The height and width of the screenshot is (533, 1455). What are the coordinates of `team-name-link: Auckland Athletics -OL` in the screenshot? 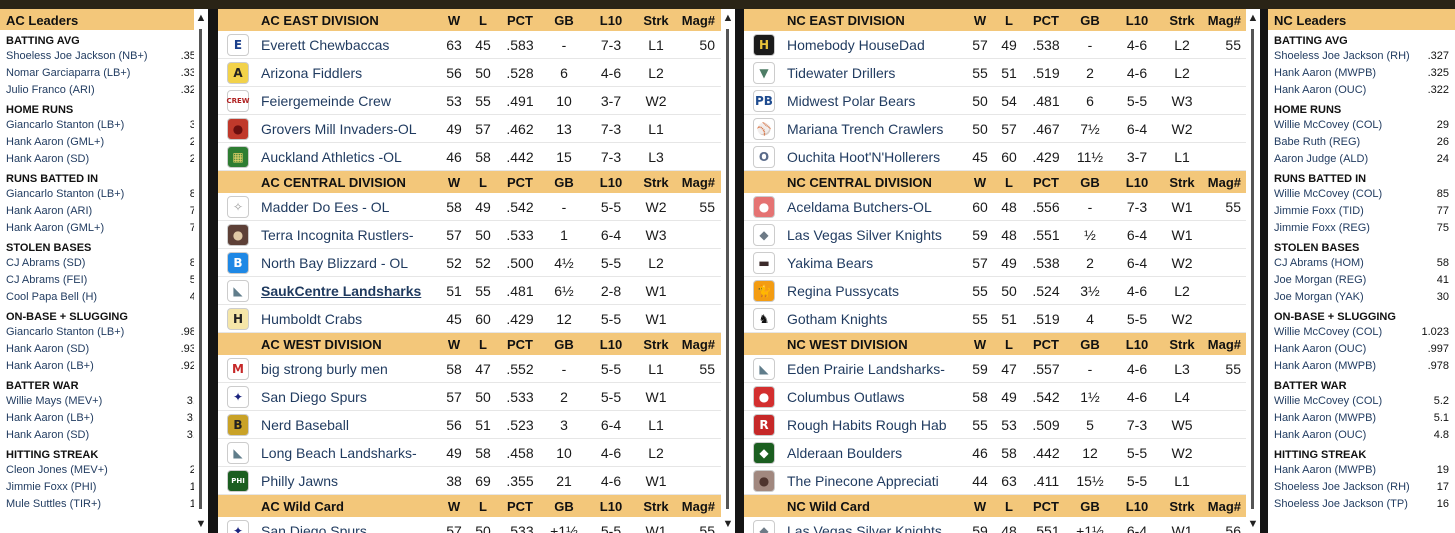 It's located at (331, 156).